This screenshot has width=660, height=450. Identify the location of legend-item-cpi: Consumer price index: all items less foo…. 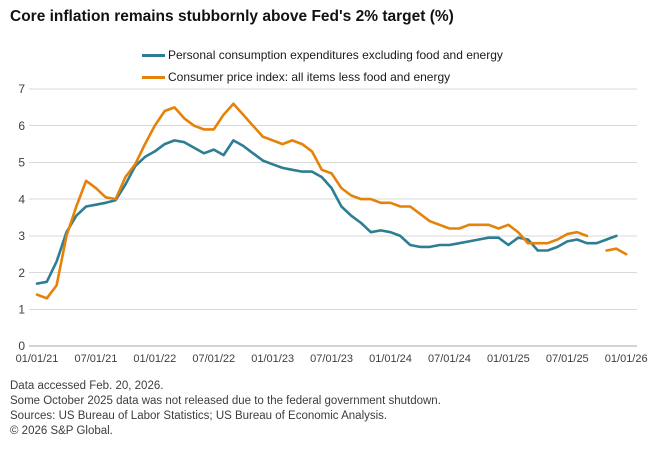
(322, 77).